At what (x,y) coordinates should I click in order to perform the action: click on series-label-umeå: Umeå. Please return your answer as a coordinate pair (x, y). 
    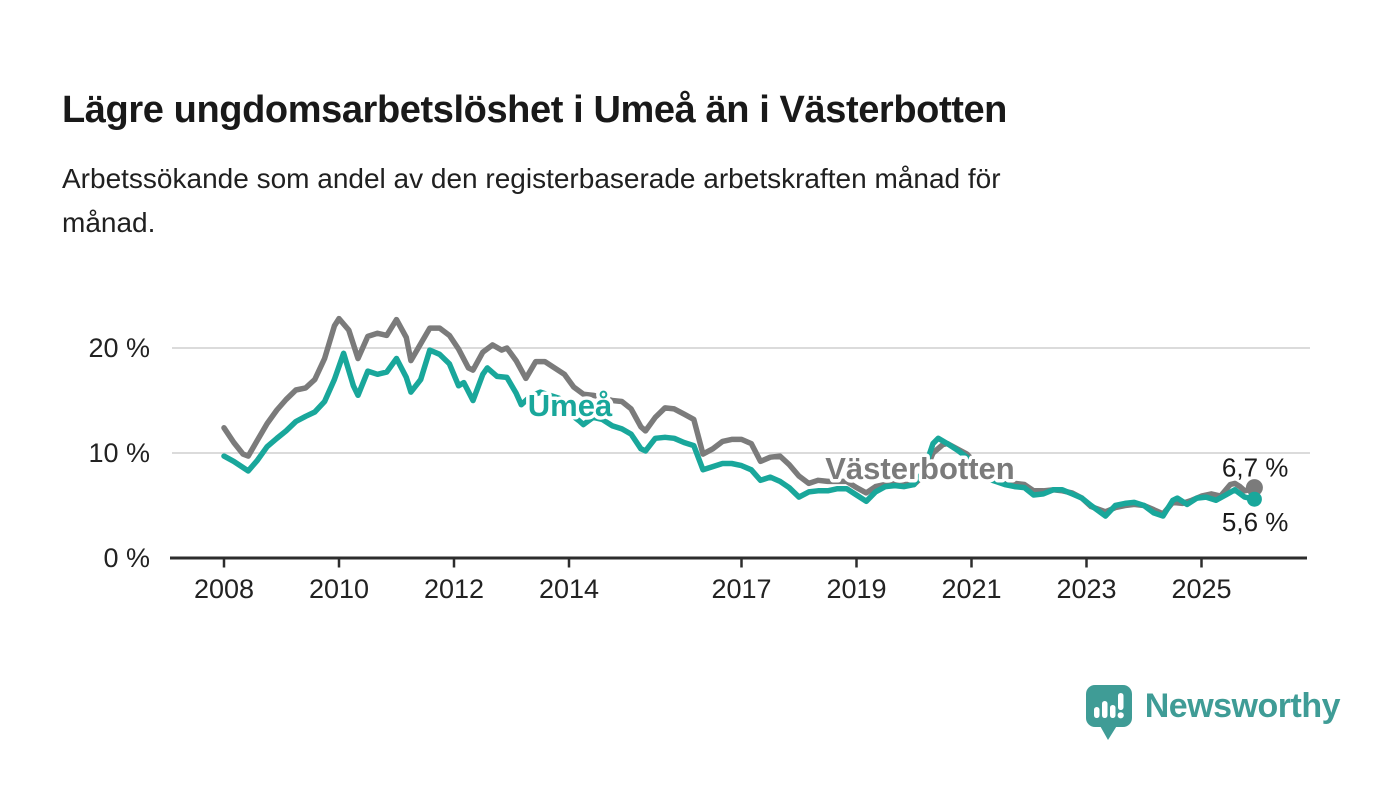
    Looking at the image, I should click on (570, 405).